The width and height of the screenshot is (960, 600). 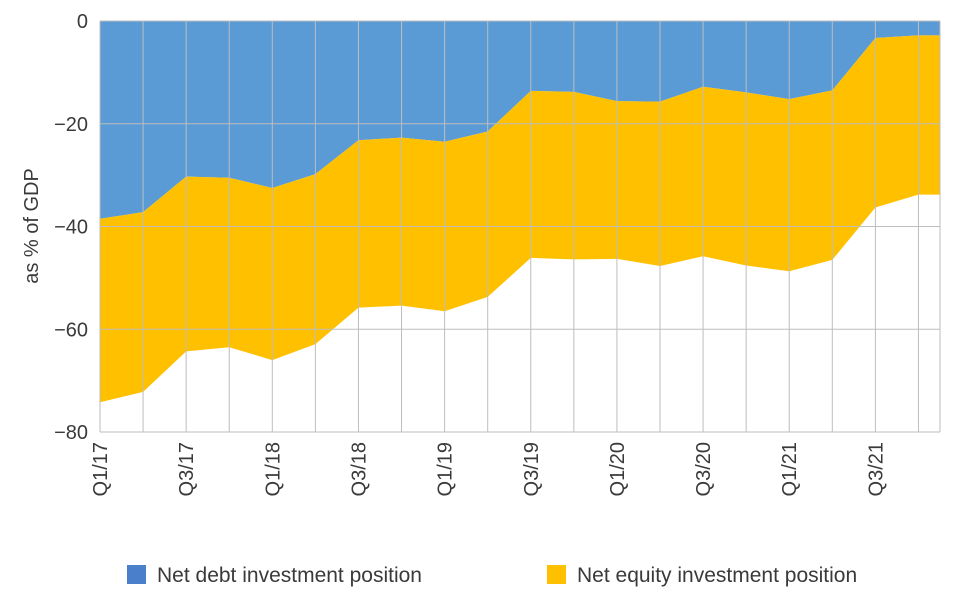 What do you see at coordinates (82, 22) in the screenshot?
I see `y-tick-label: 0` at bounding box center [82, 22].